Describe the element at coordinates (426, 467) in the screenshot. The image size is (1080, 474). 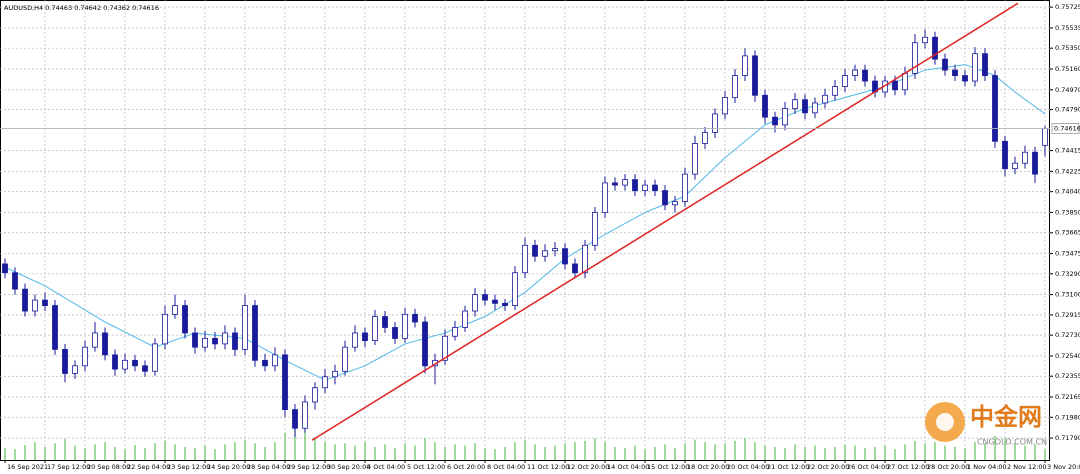
I see `x-tick-label: 5 Oct 12:00` at that location.